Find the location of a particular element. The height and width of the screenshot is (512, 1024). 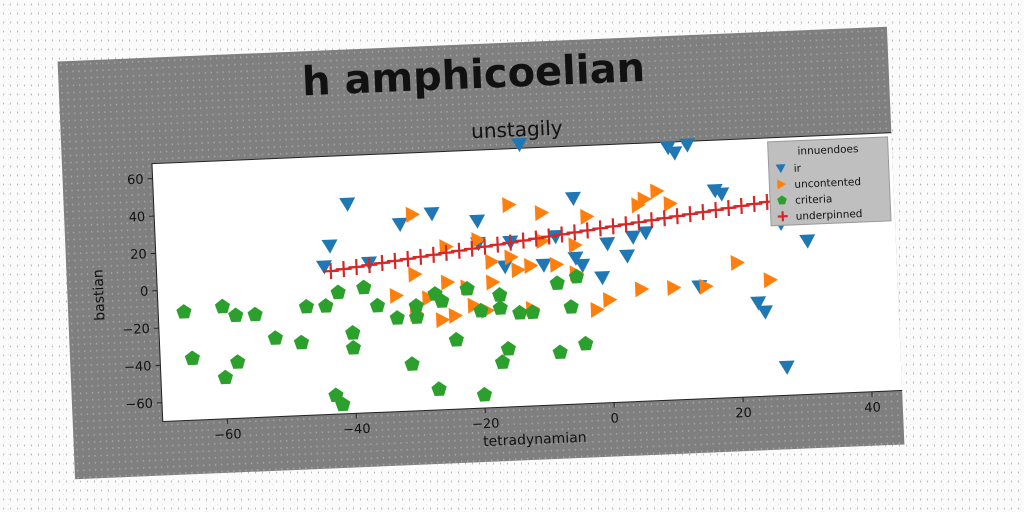

y-tick-label: 20 is located at coordinates (138, 255).